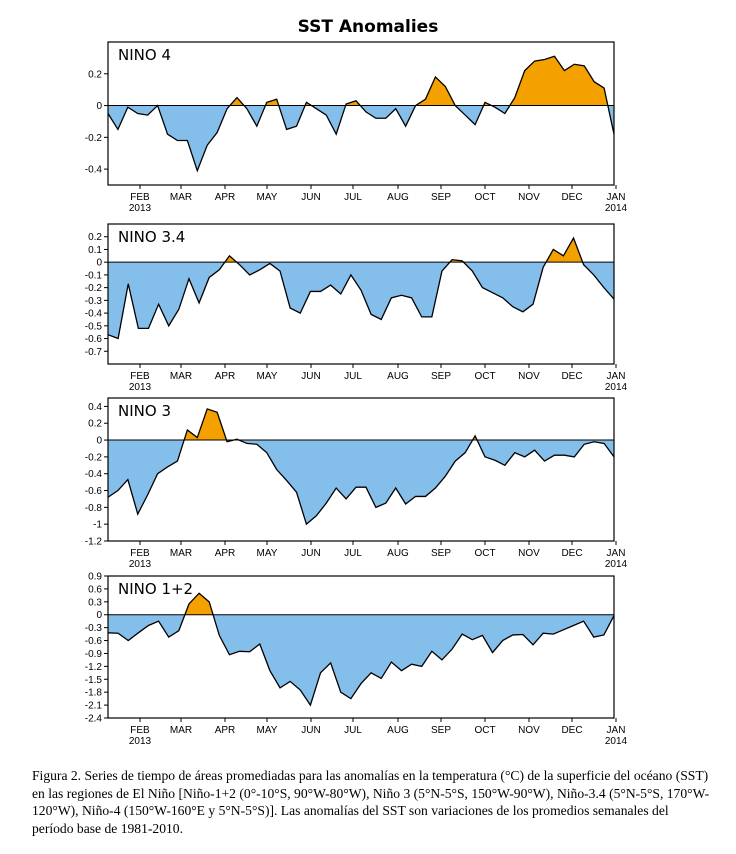  Describe the element at coordinates (94, 719) in the screenshot. I see `y-tick-label: -2.4` at that location.